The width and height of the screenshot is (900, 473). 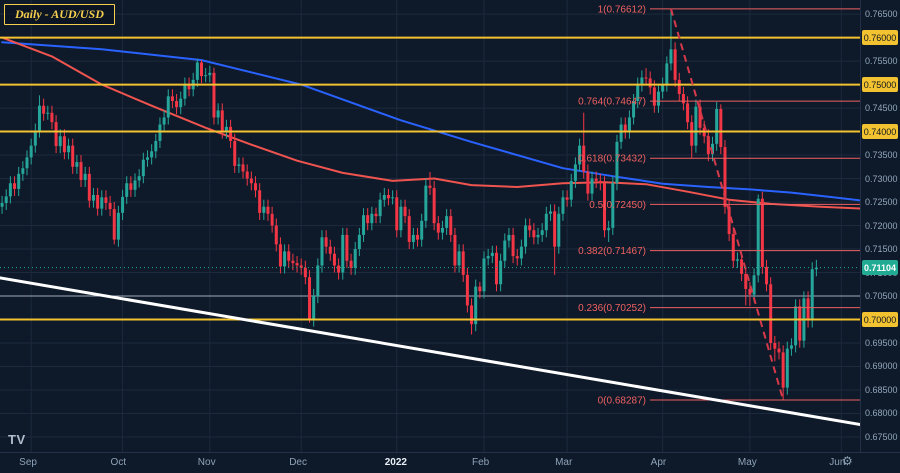 What do you see at coordinates (298, 462) in the screenshot?
I see `time-axis-label: Dec` at bounding box center [298, 462].